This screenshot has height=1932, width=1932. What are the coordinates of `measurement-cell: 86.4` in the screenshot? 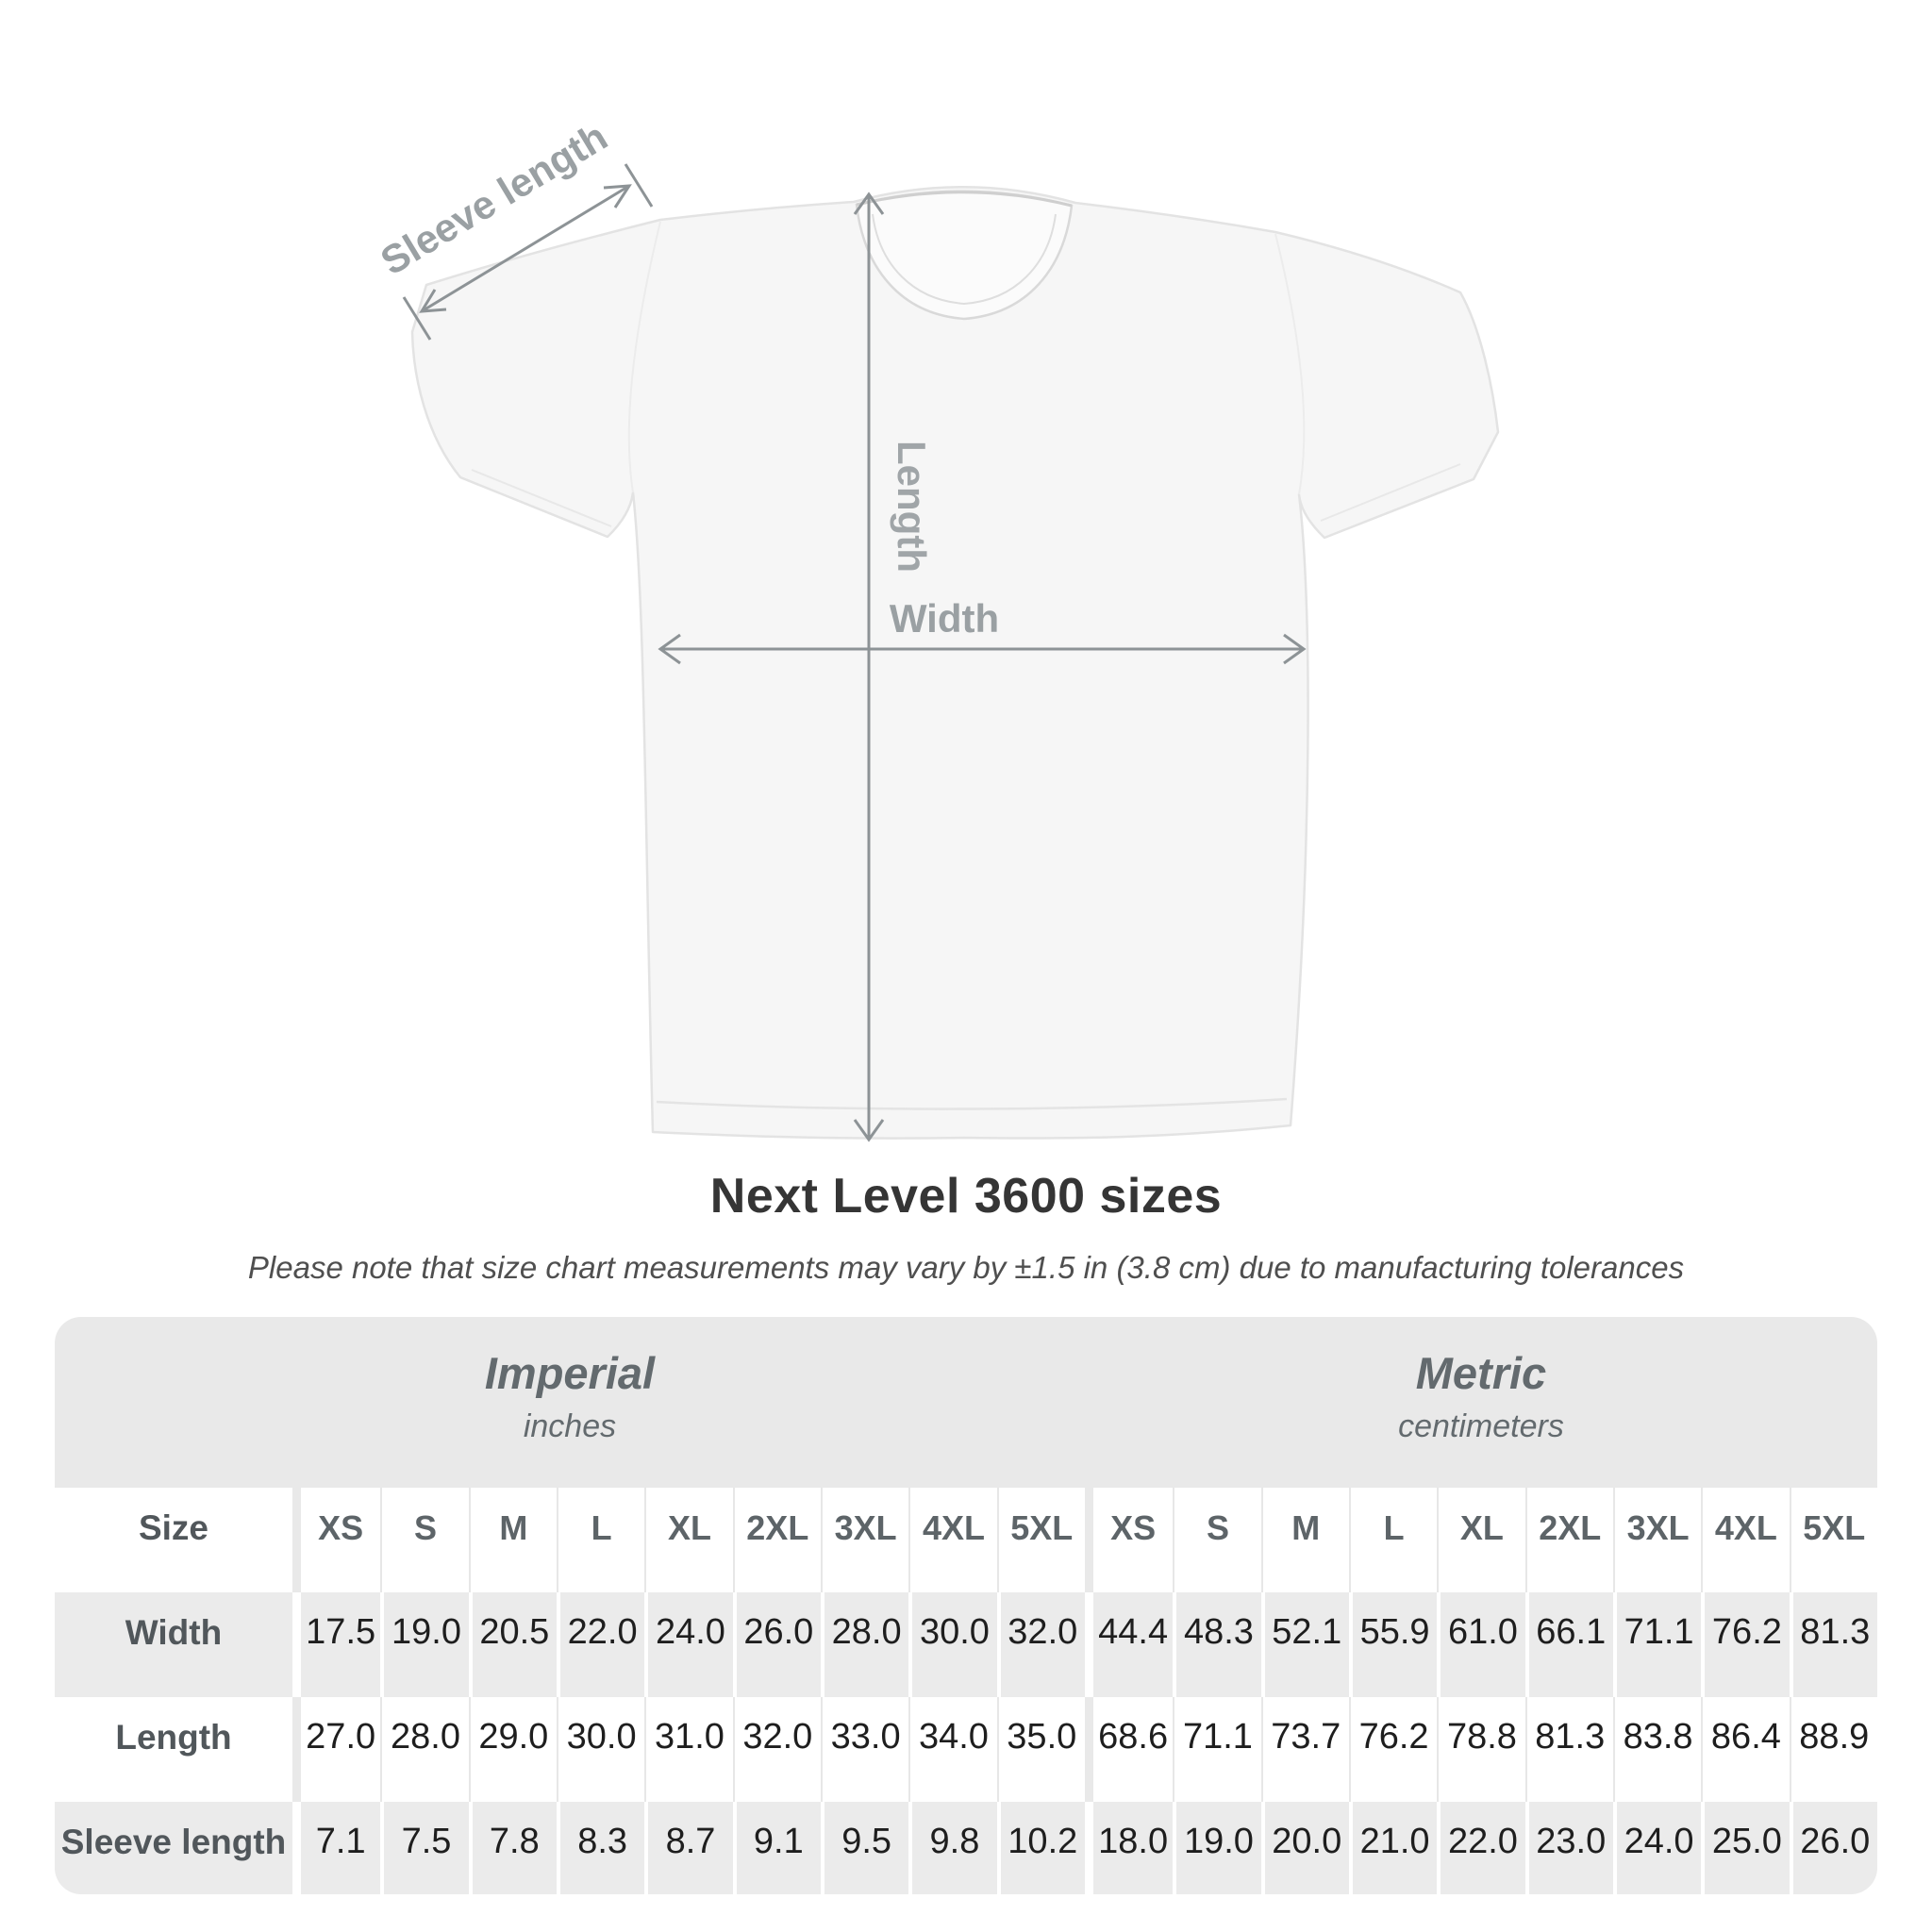 It's located at (1746, 1750).